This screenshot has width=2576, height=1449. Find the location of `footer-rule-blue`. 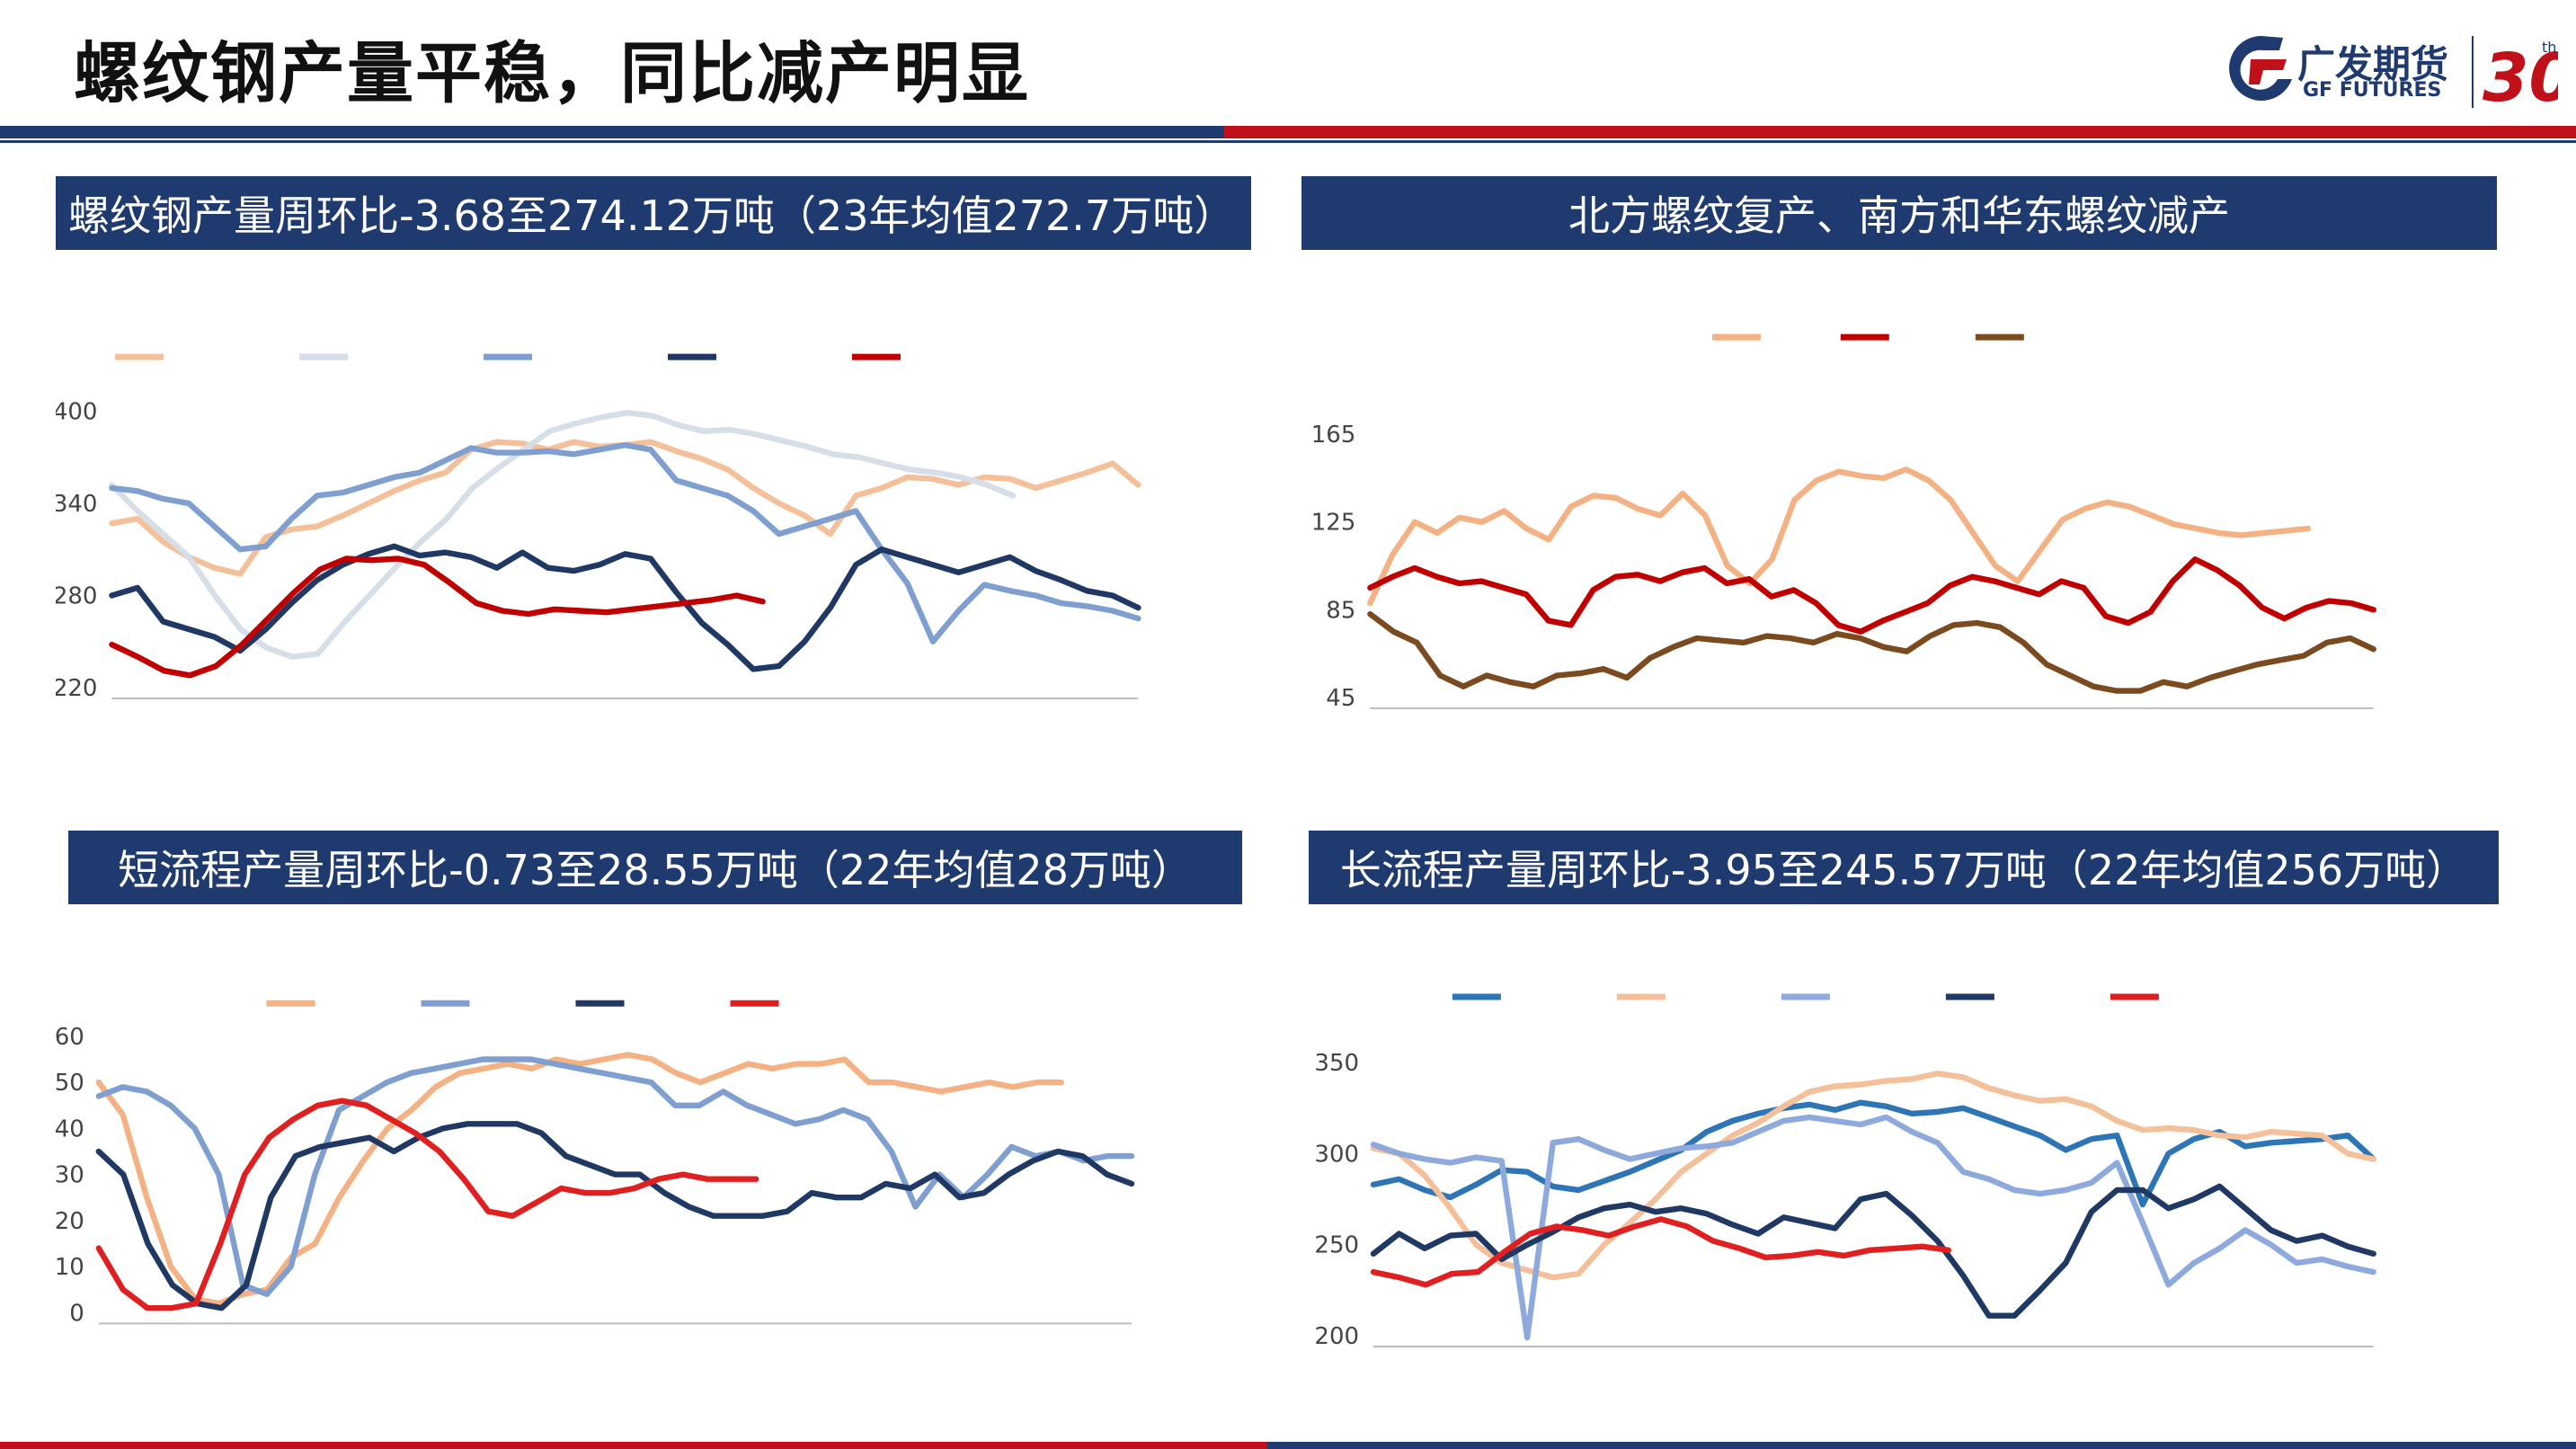

footer-rule-blue is located at coordinates (1921, 1445).